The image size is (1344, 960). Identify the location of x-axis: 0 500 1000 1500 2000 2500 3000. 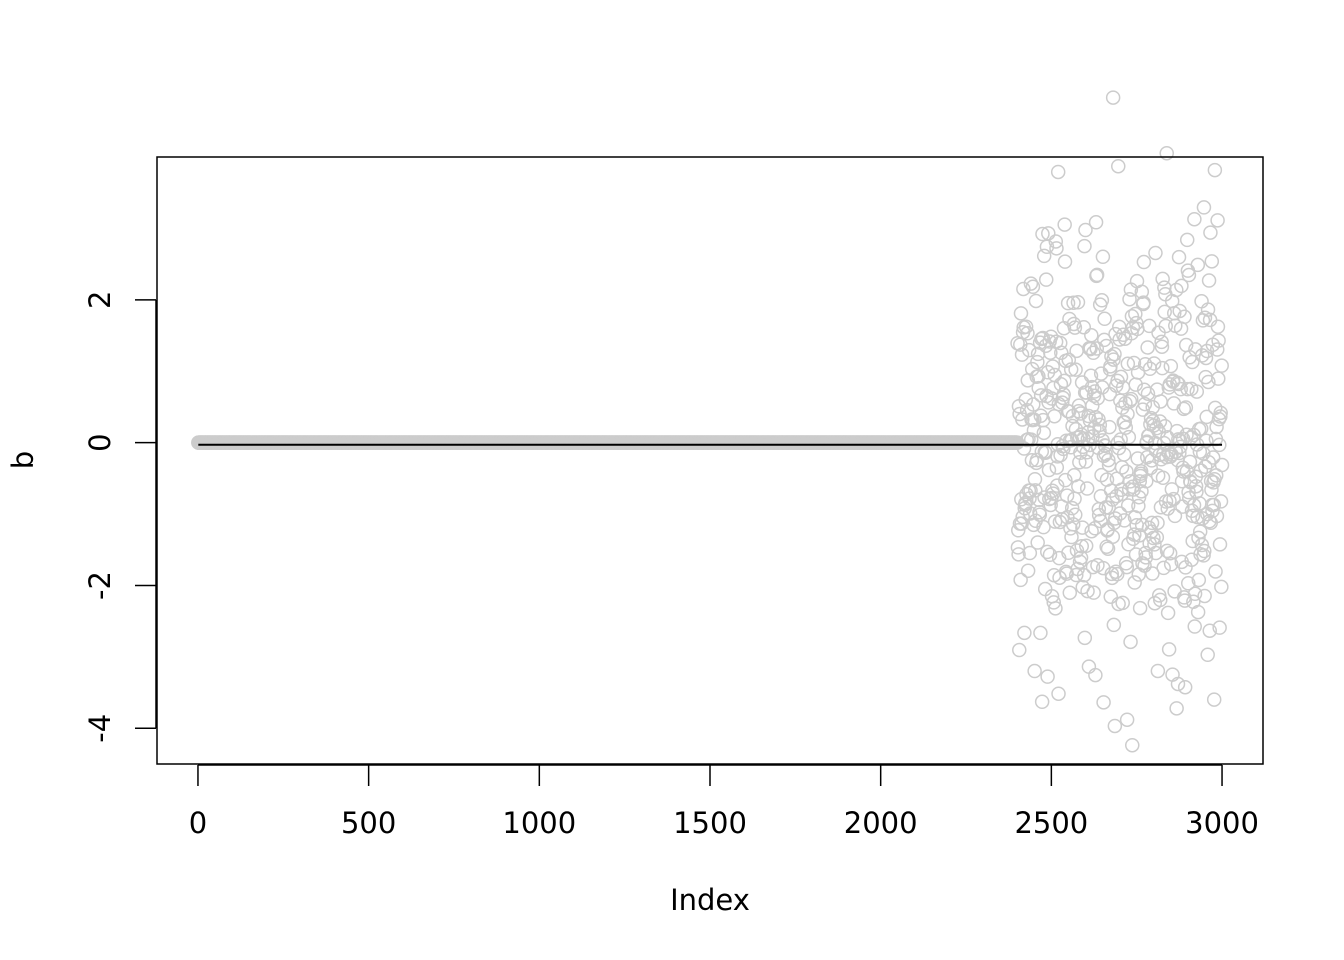
(724, 802).